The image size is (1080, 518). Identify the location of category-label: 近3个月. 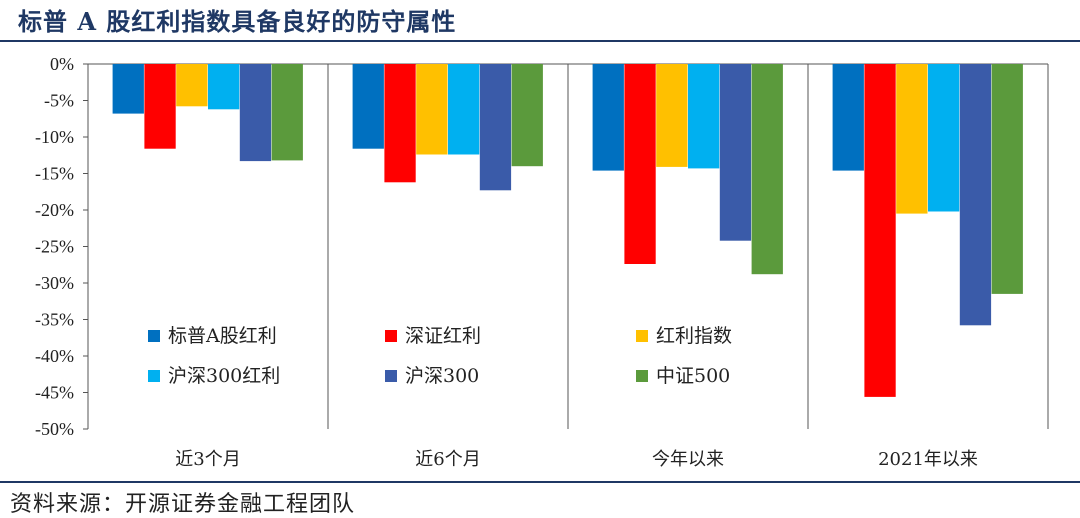
(207, 459).